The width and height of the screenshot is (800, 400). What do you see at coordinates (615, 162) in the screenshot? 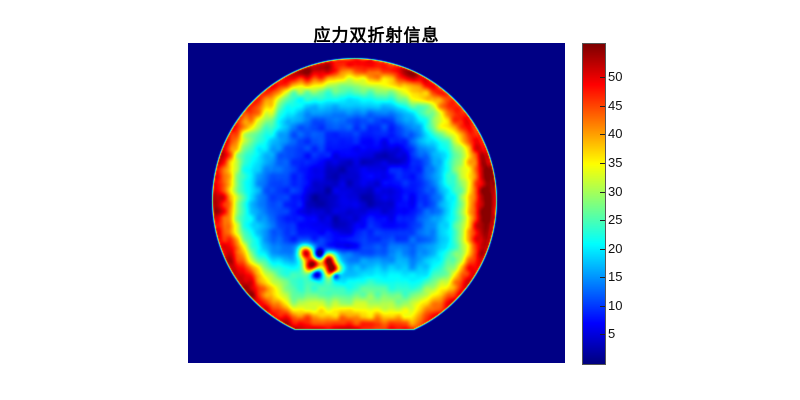
I see `colorbar-tick-label: 35` at bounding box center [615, 162].